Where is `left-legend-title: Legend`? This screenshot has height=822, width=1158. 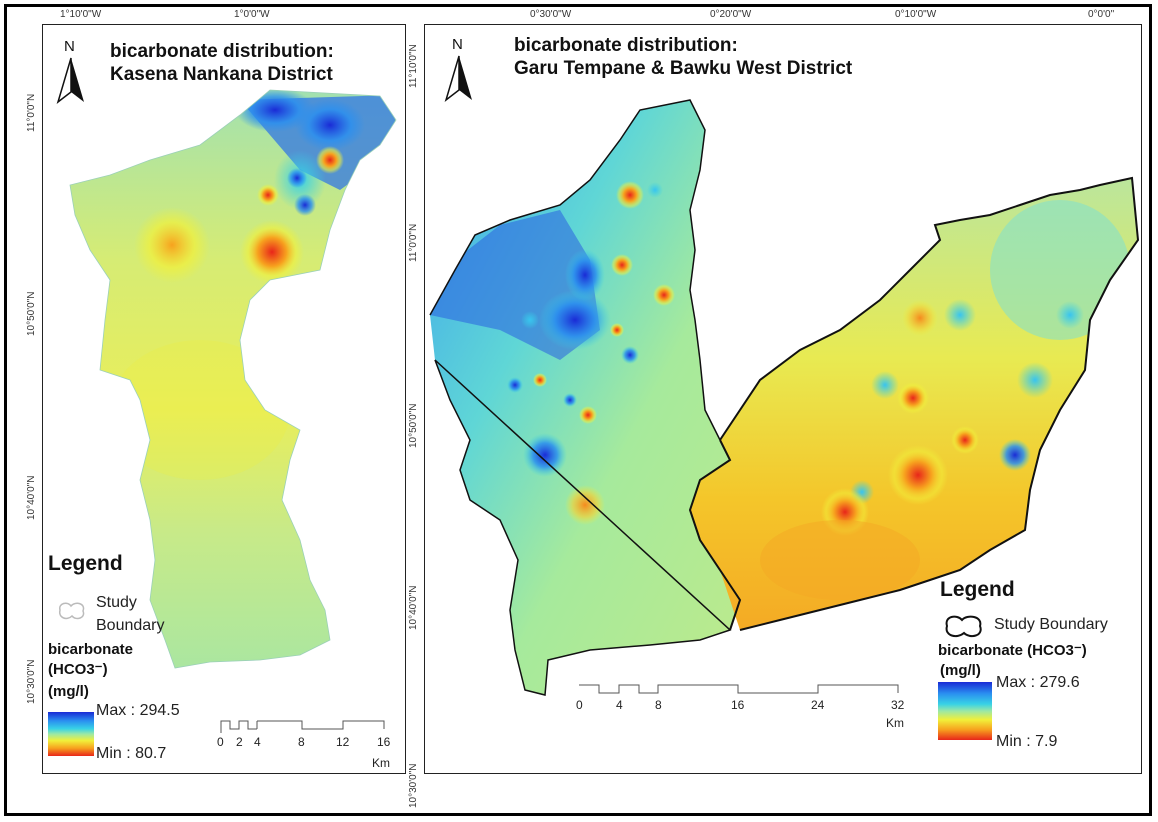
left-legend-title: Legend is located at coordinates (85, 563).